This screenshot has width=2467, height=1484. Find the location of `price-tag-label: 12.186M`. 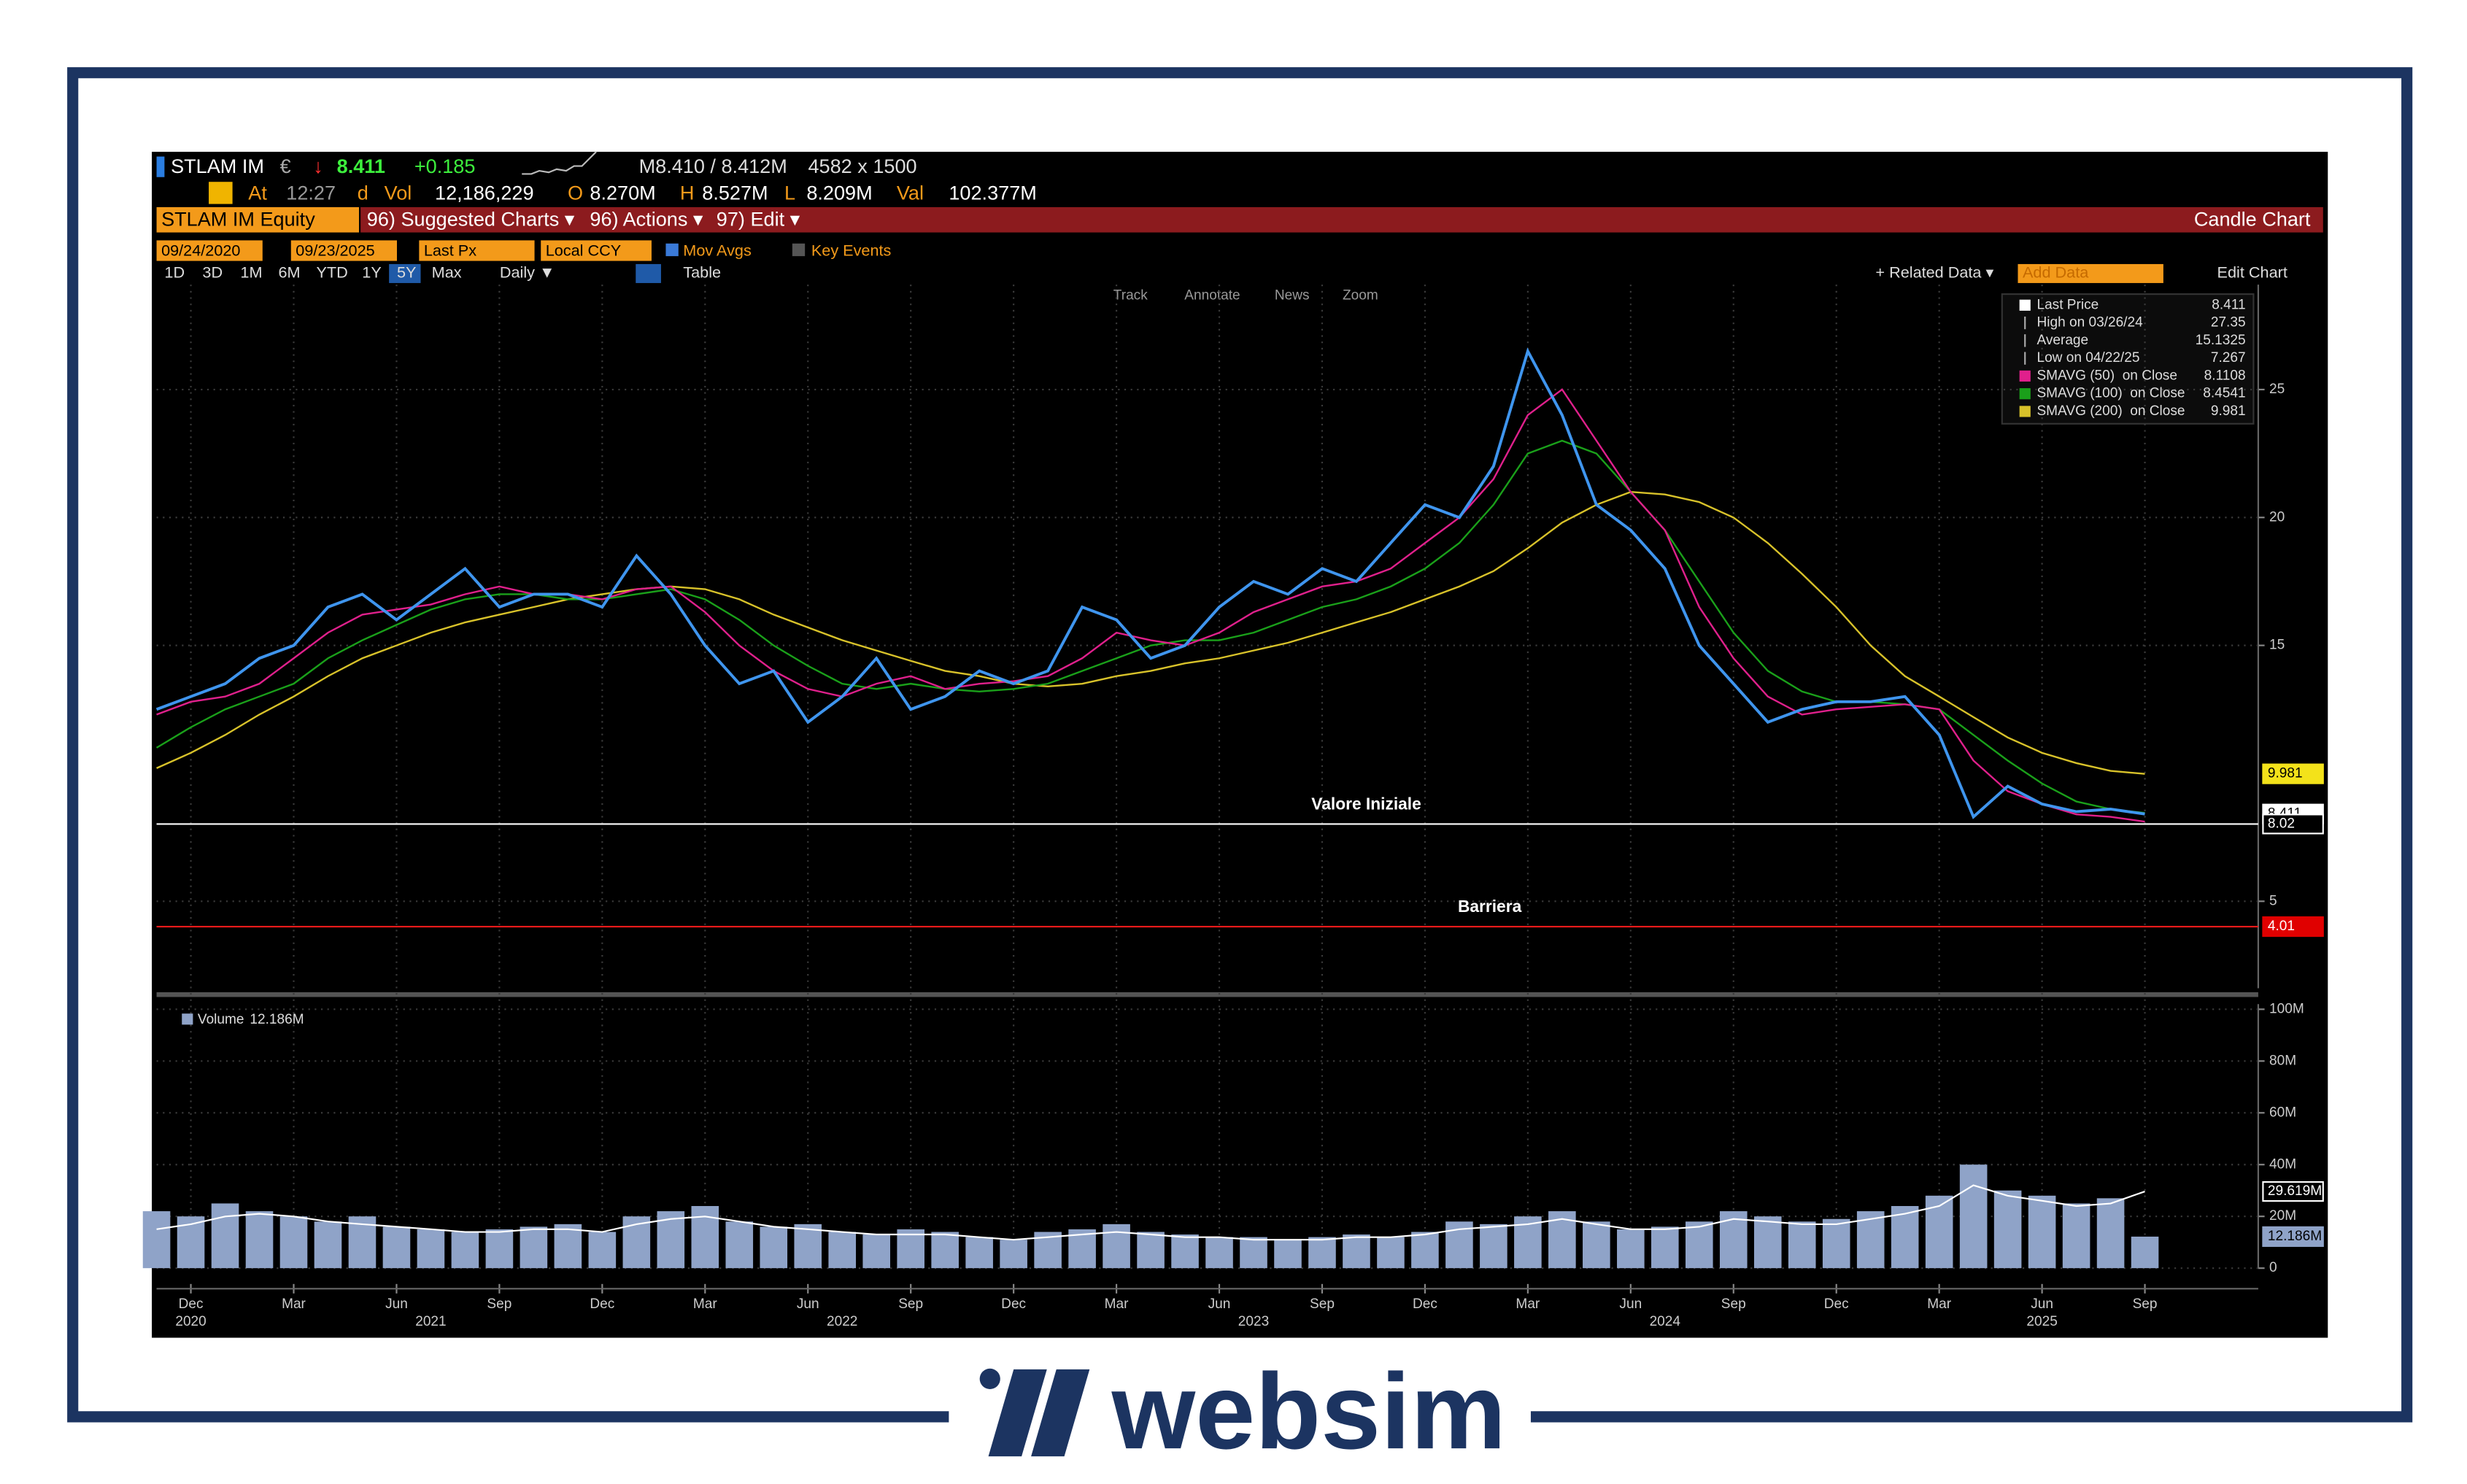

price-tag-label: 12.186M is located at coordinates (2295, 1236).